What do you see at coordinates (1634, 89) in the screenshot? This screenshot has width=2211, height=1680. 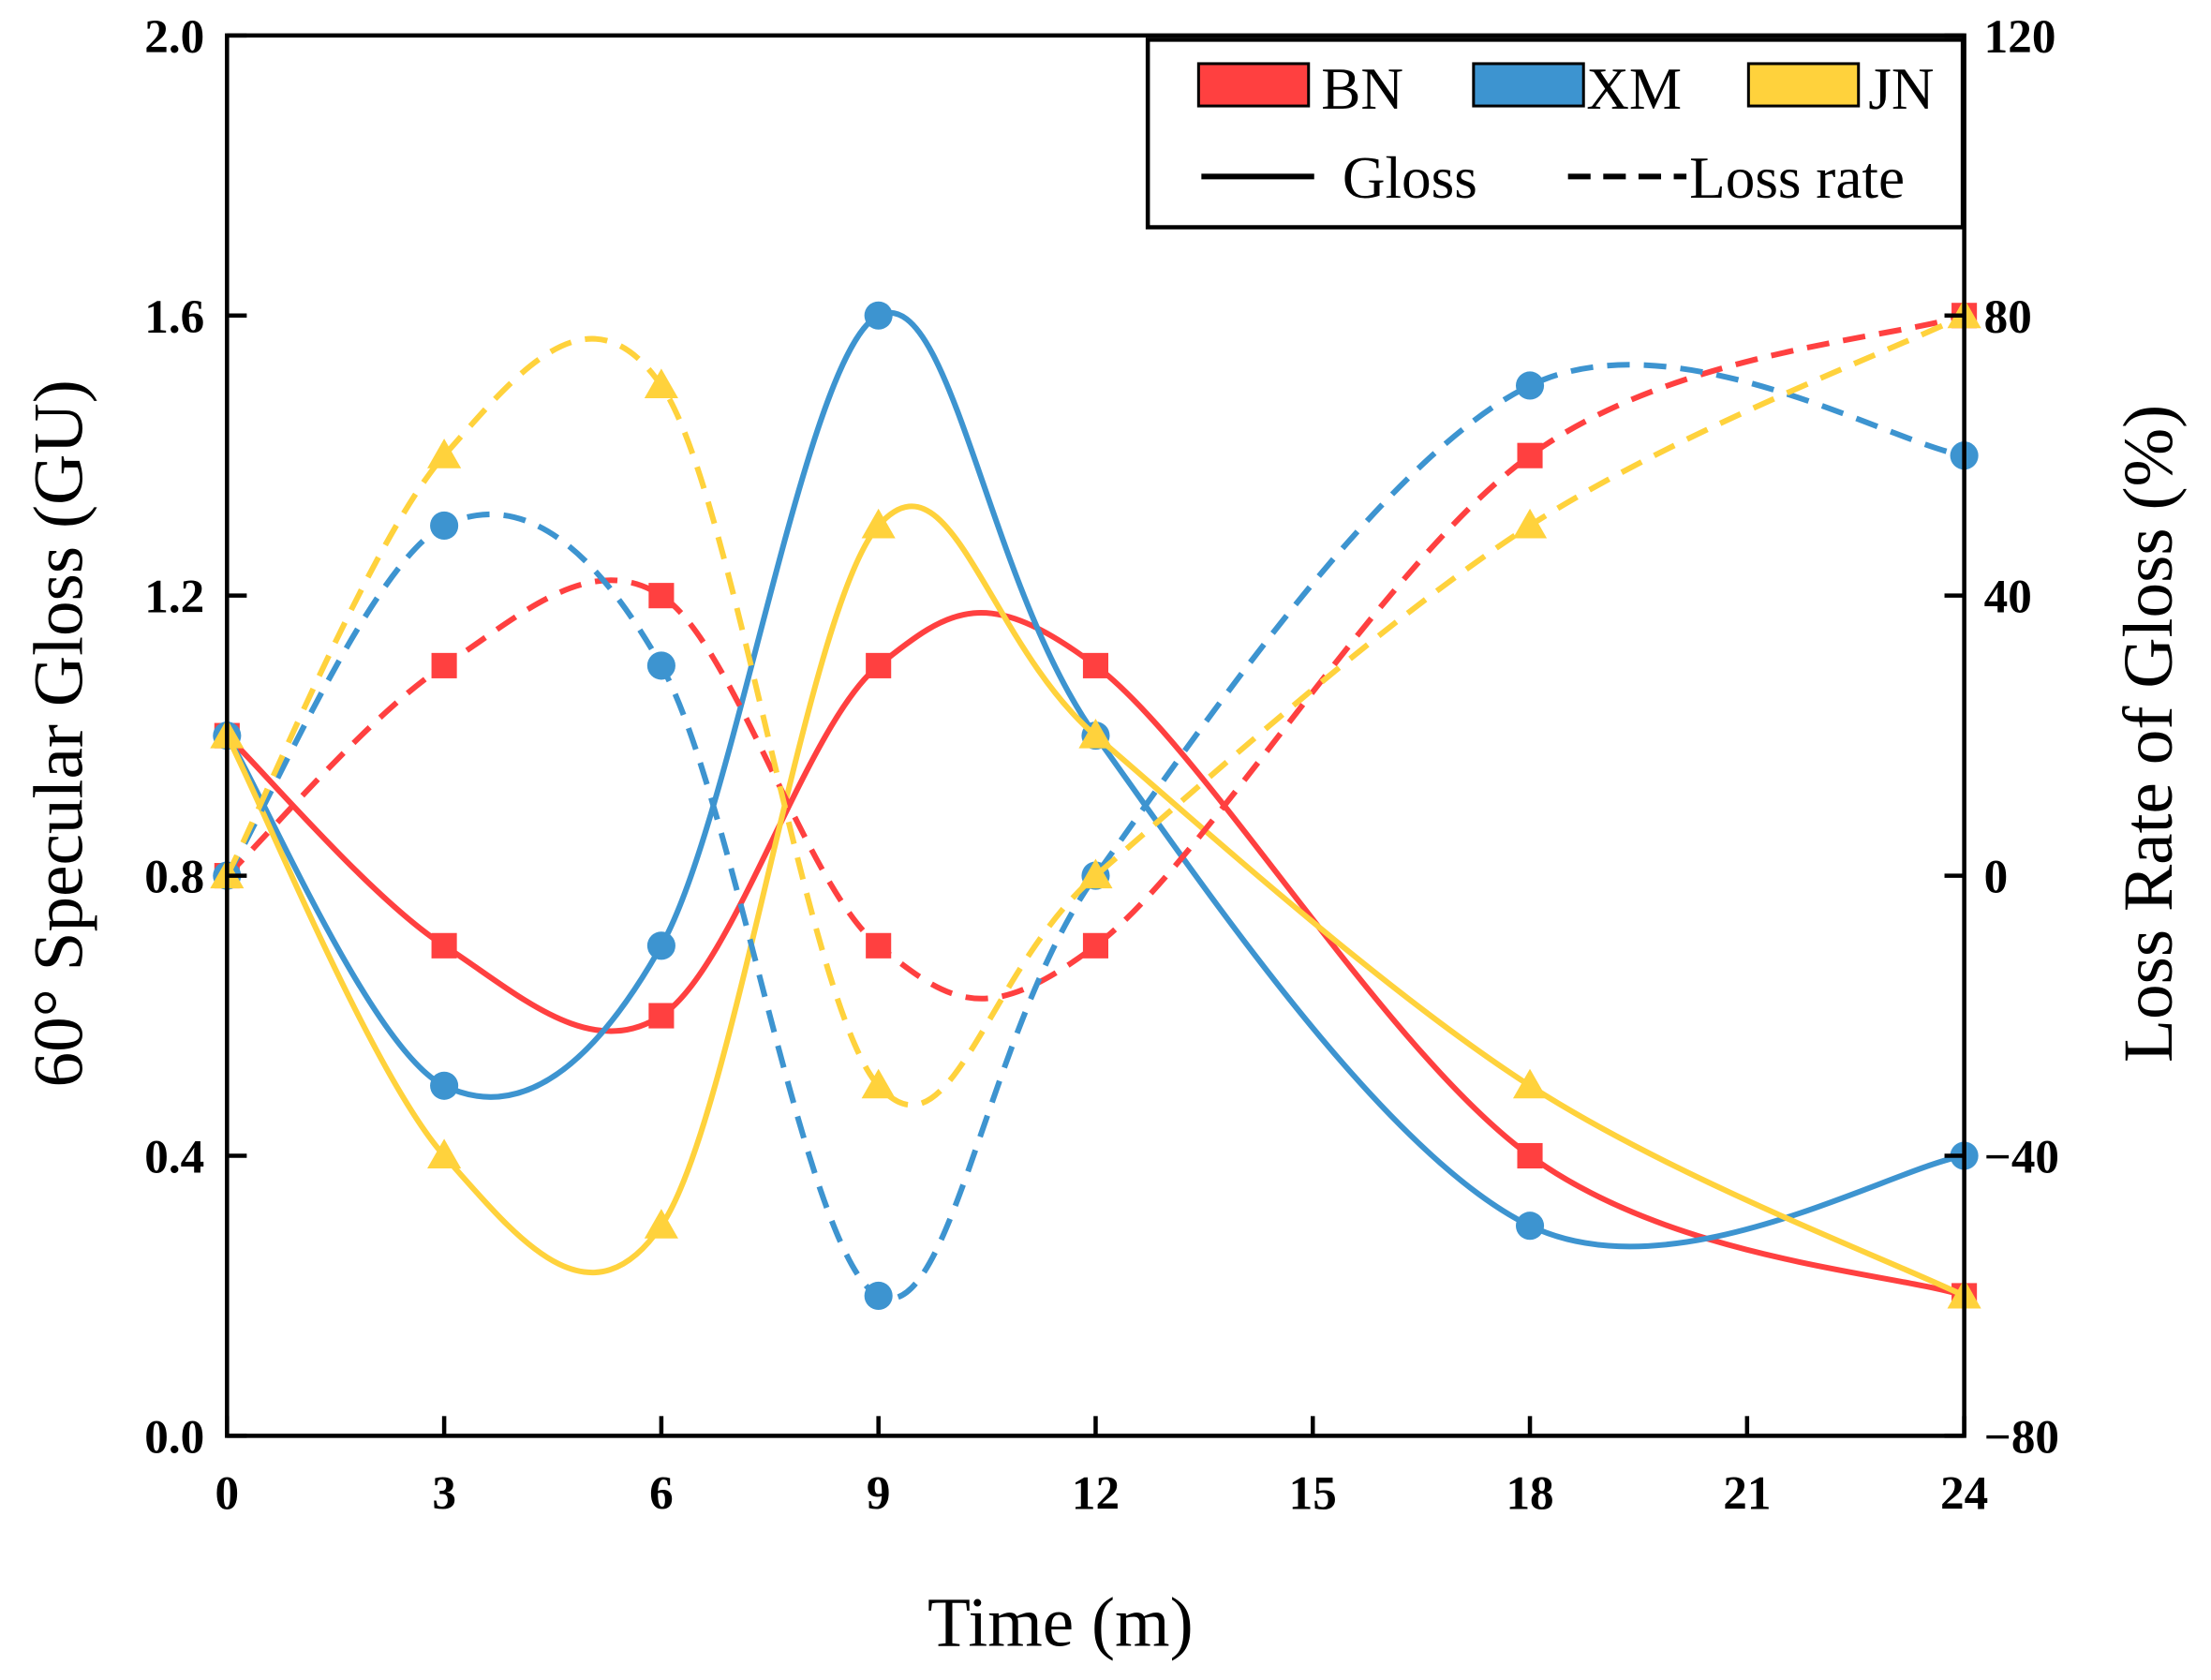 I see `legend-label-xm: XM` at bounding box center [1634, 89].